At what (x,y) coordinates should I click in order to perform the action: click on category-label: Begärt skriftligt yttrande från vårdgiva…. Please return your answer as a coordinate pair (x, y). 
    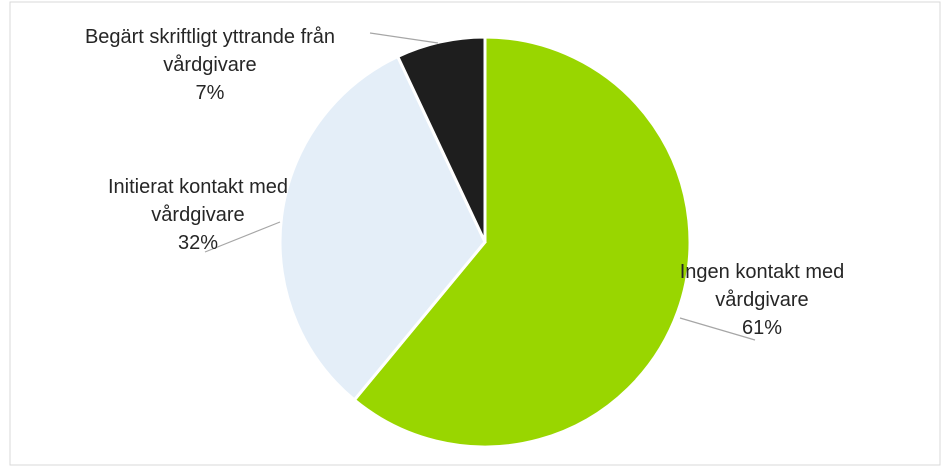
    Looking at the image, I should click on (210, 51).